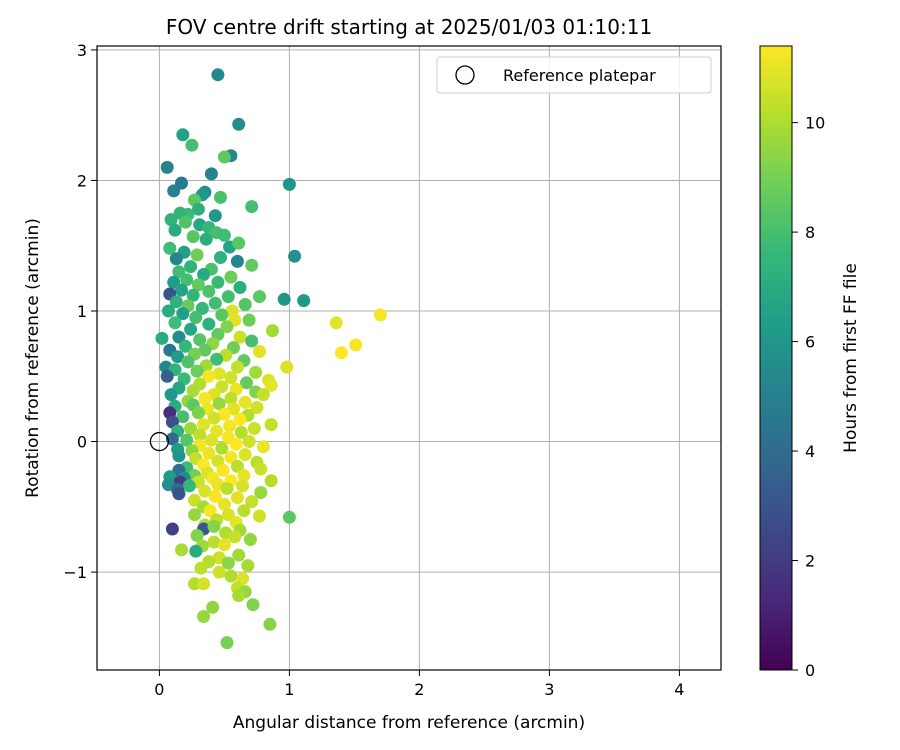 The image size is (900, 750). I want to click on x-tick-label: 4, so click(679, 689).